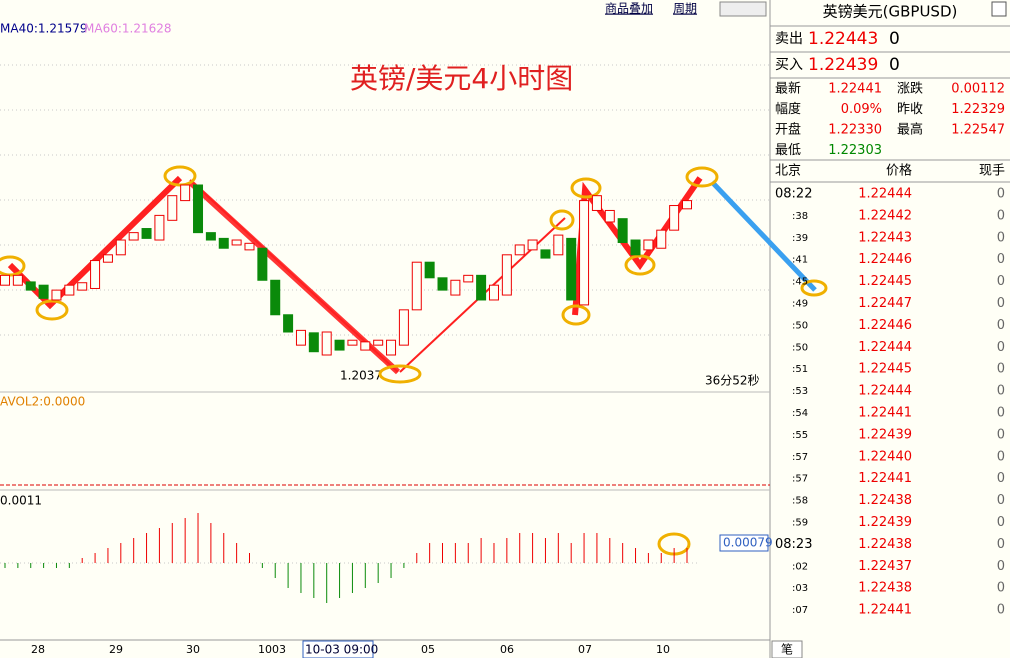 The width and height of the screenshot is (1010, 658). What do you see at coordinates (663, 649) in the screenshot?
I see `x-label: 10` at bounding box center [663, 649].